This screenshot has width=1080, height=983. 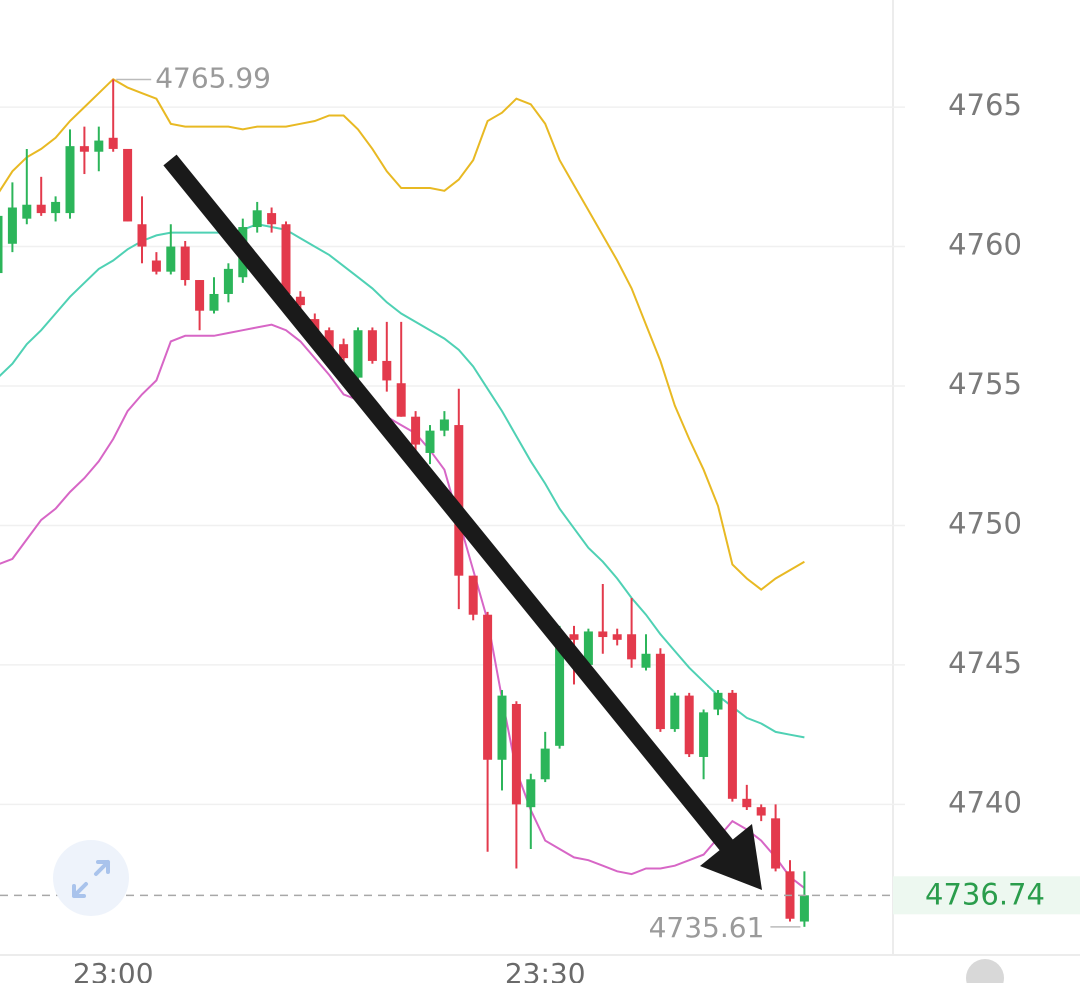 I want to click on arrow-head, so click(x=731, y=857).